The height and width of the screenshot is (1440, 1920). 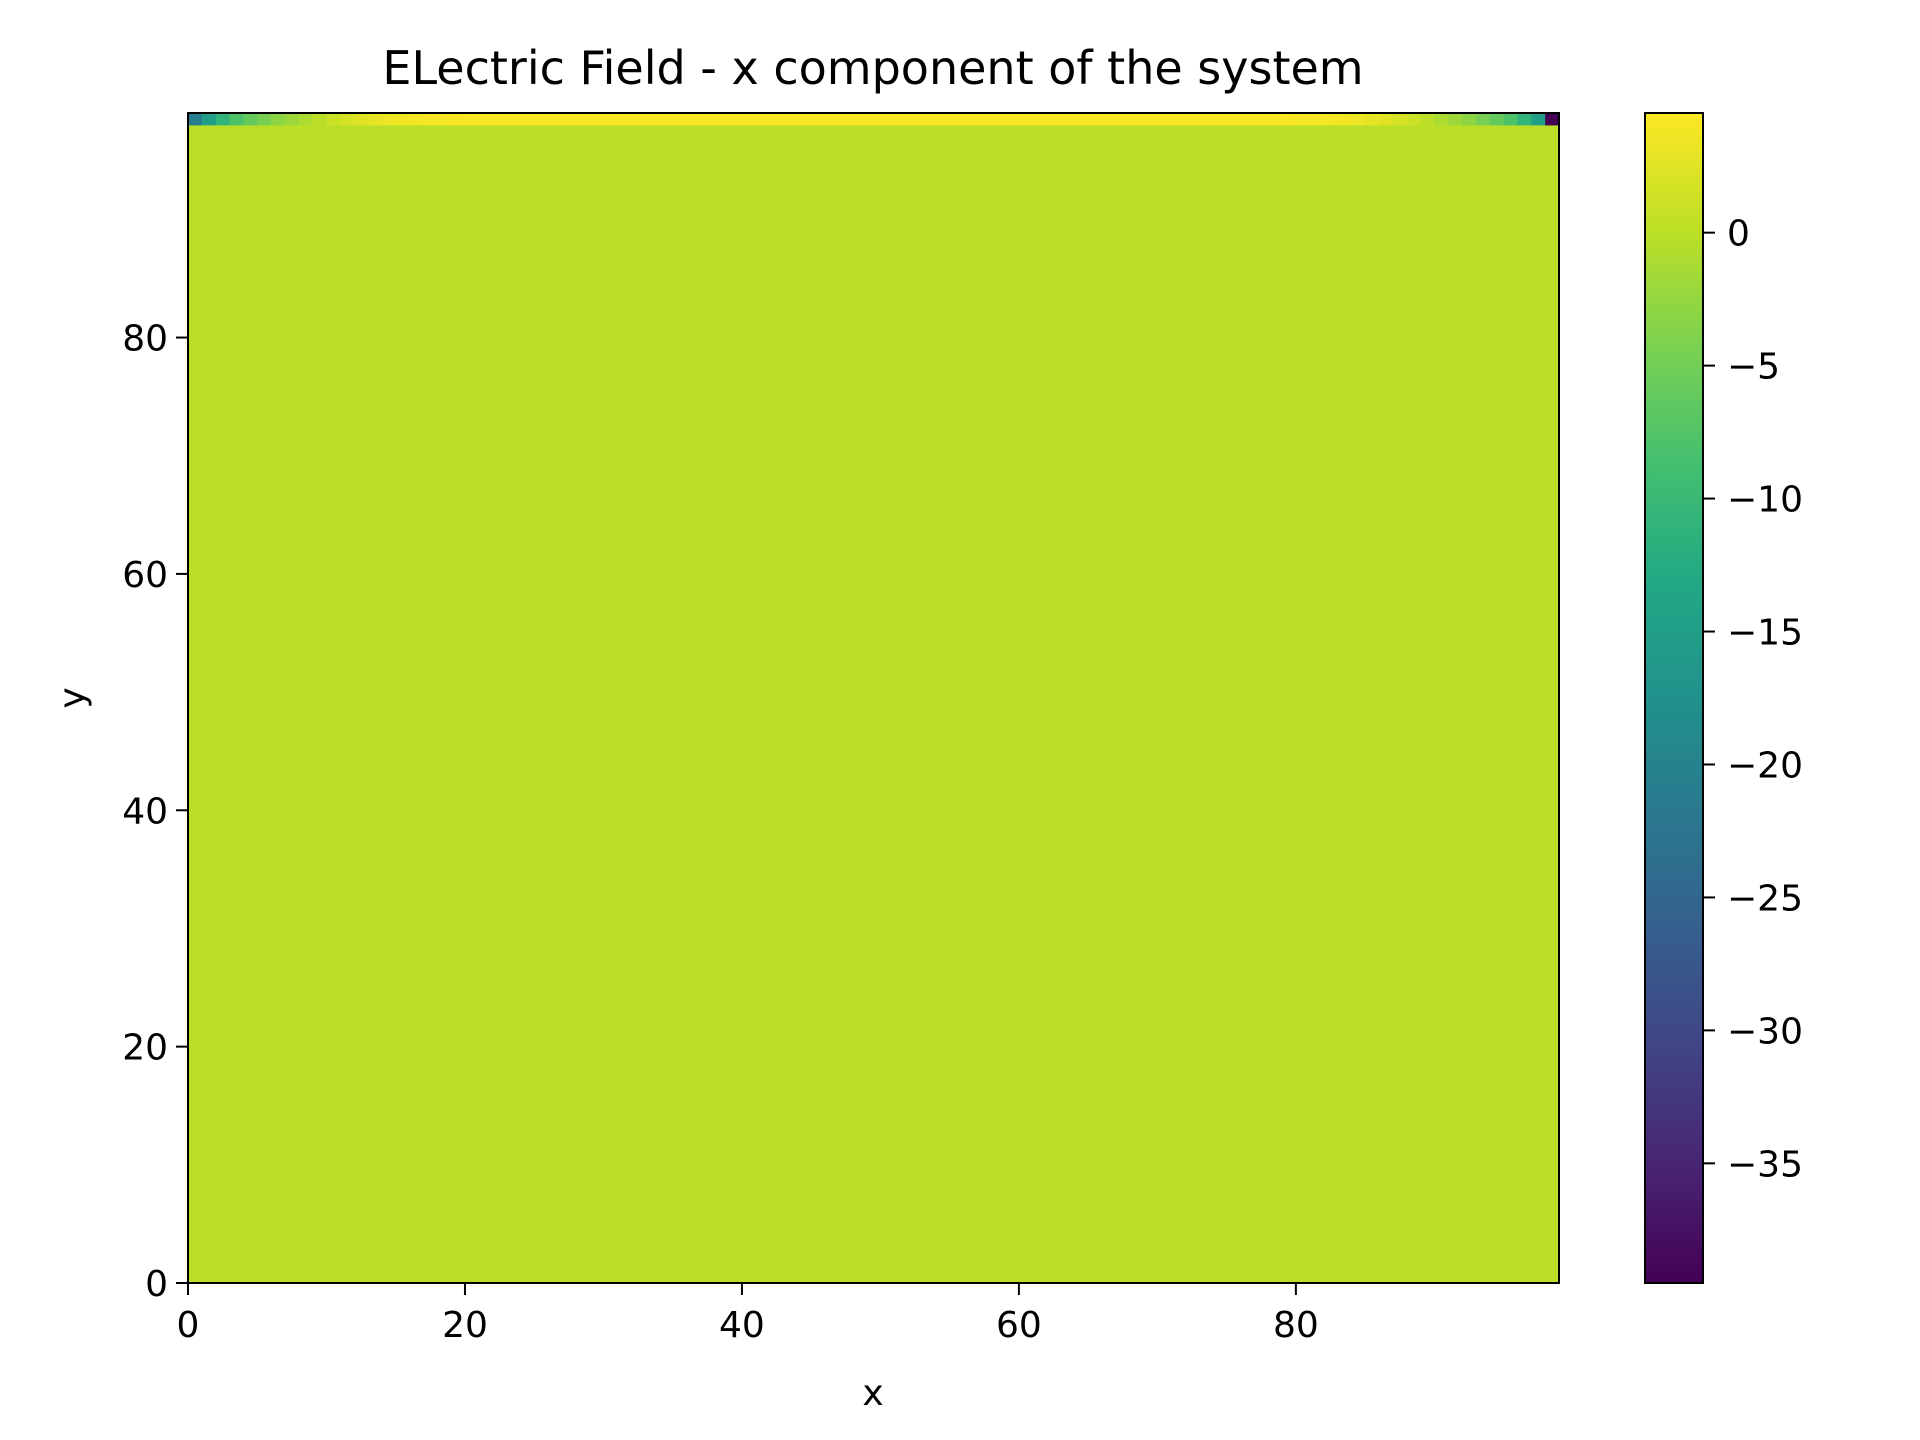 I want to click on colorbar-tick-label: −20, so click(x=1765, y=765).